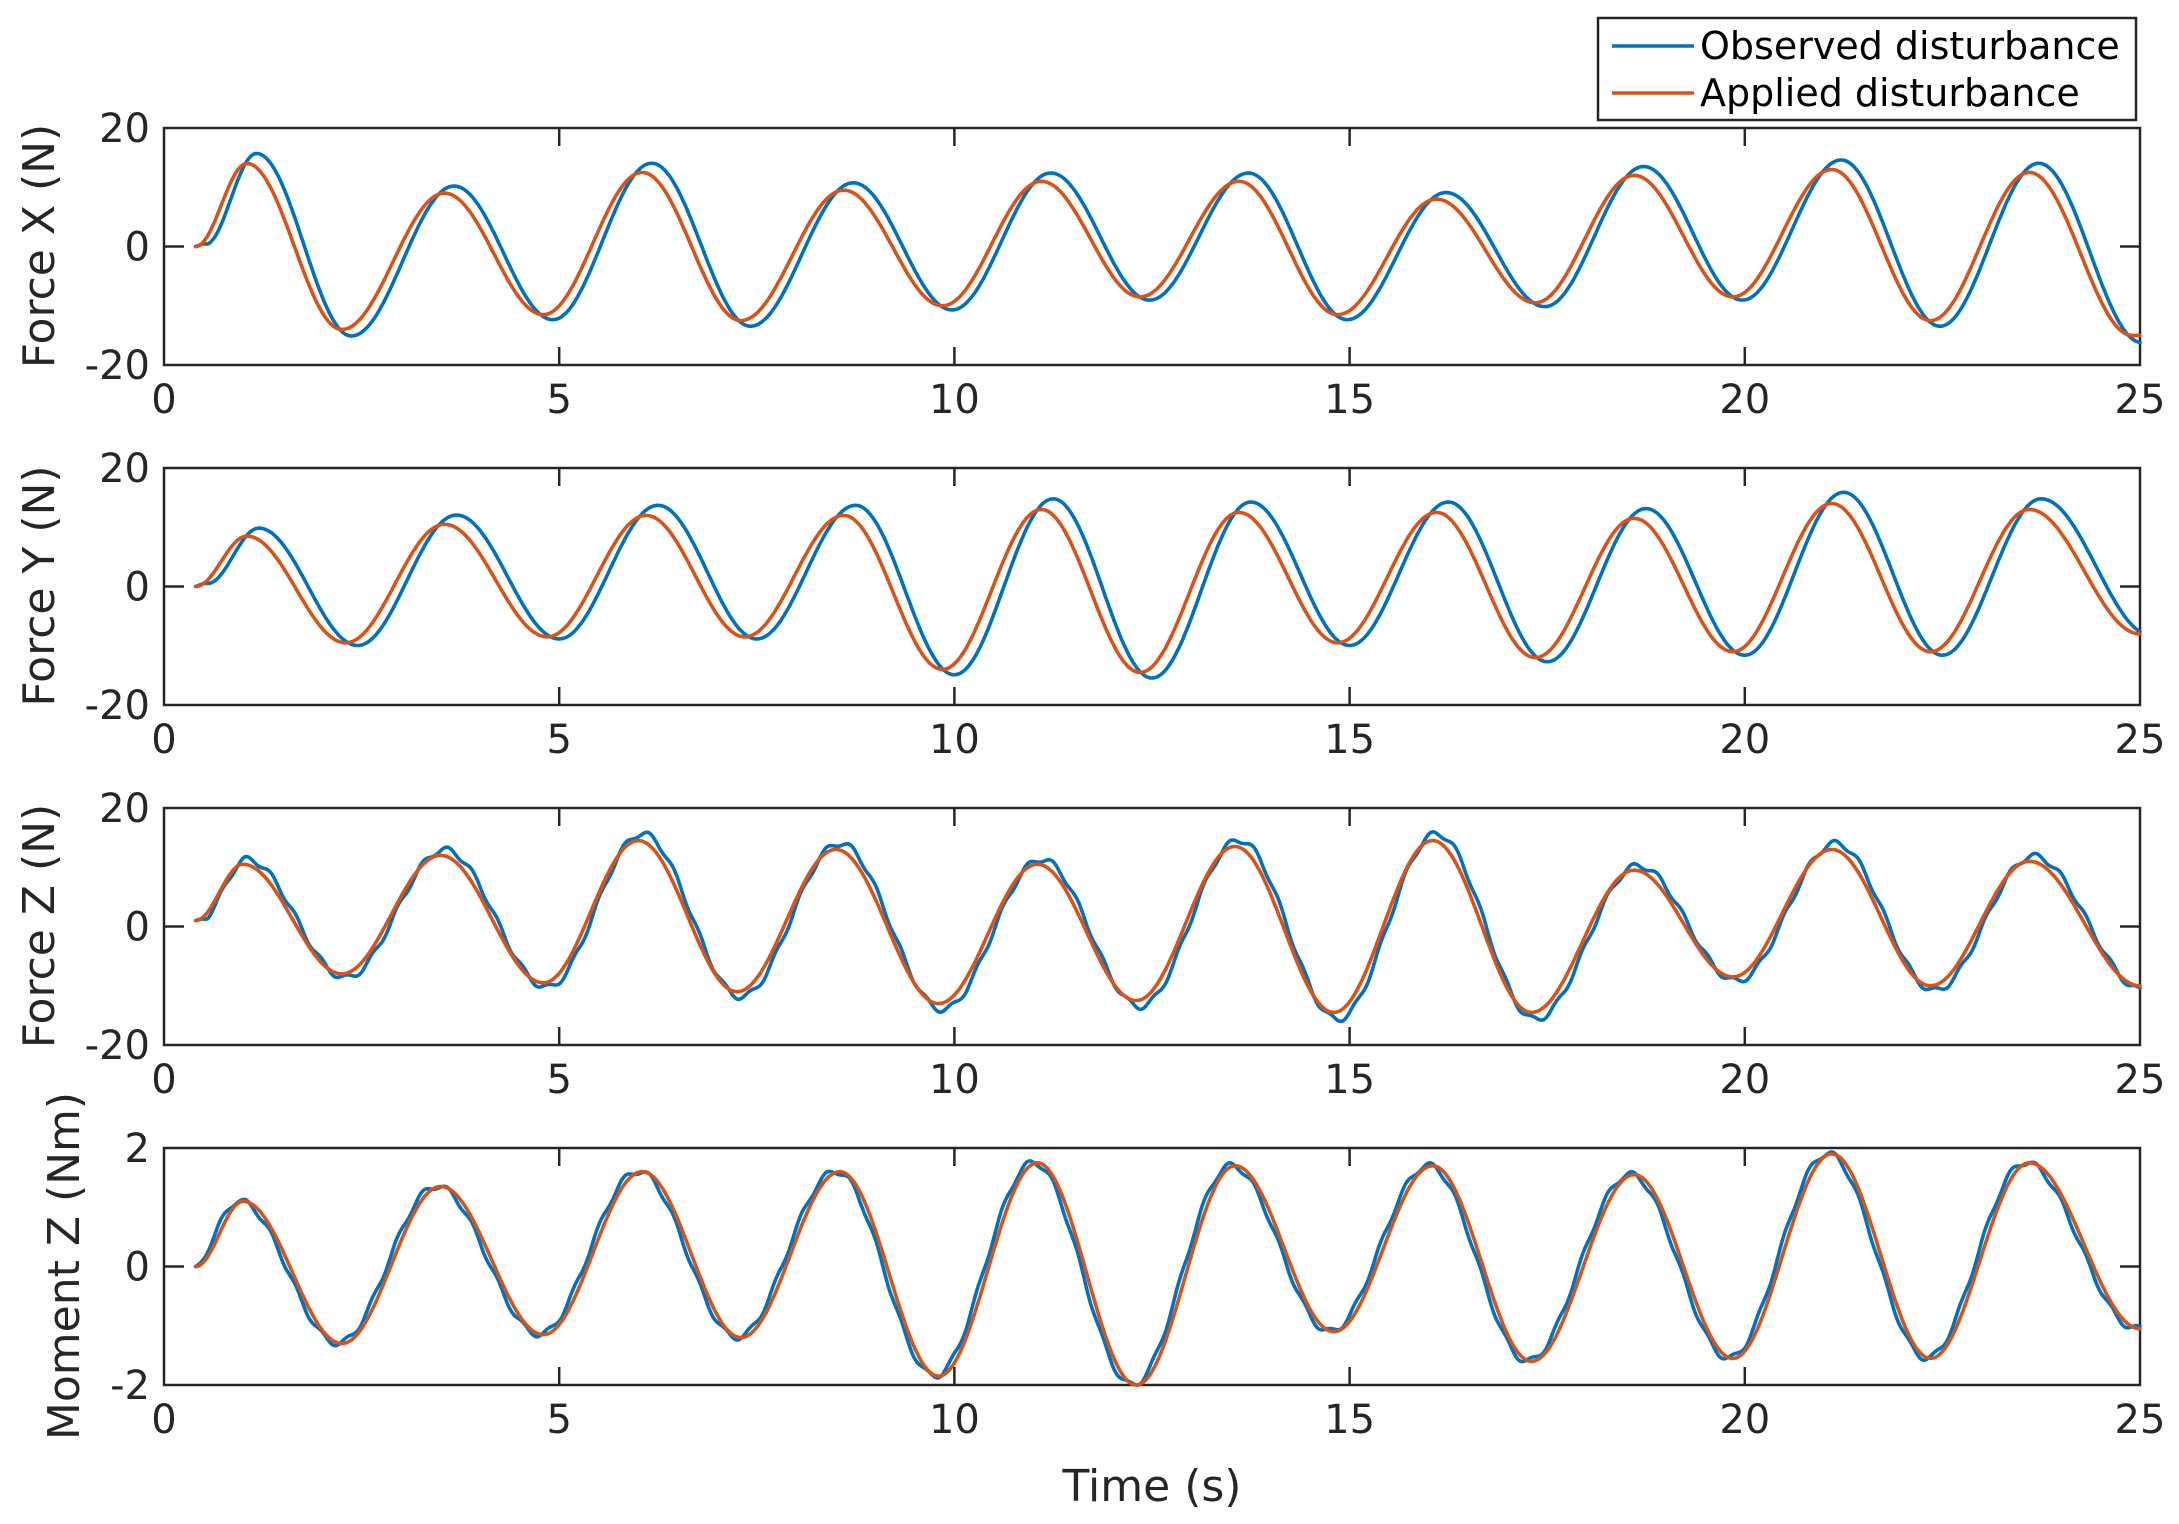 The image size is (2179, 1524). I want to click on y-axis-label: Force X (N), so click(39, 246).